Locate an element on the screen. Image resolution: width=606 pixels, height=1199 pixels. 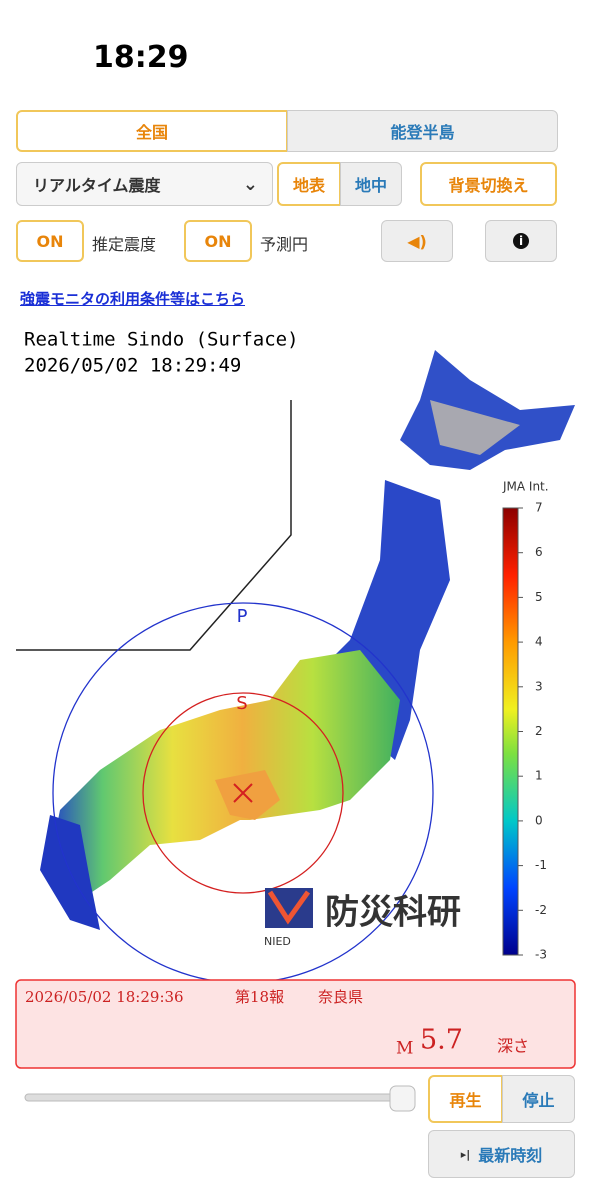
inset-border is located at coordinates (154, 525).